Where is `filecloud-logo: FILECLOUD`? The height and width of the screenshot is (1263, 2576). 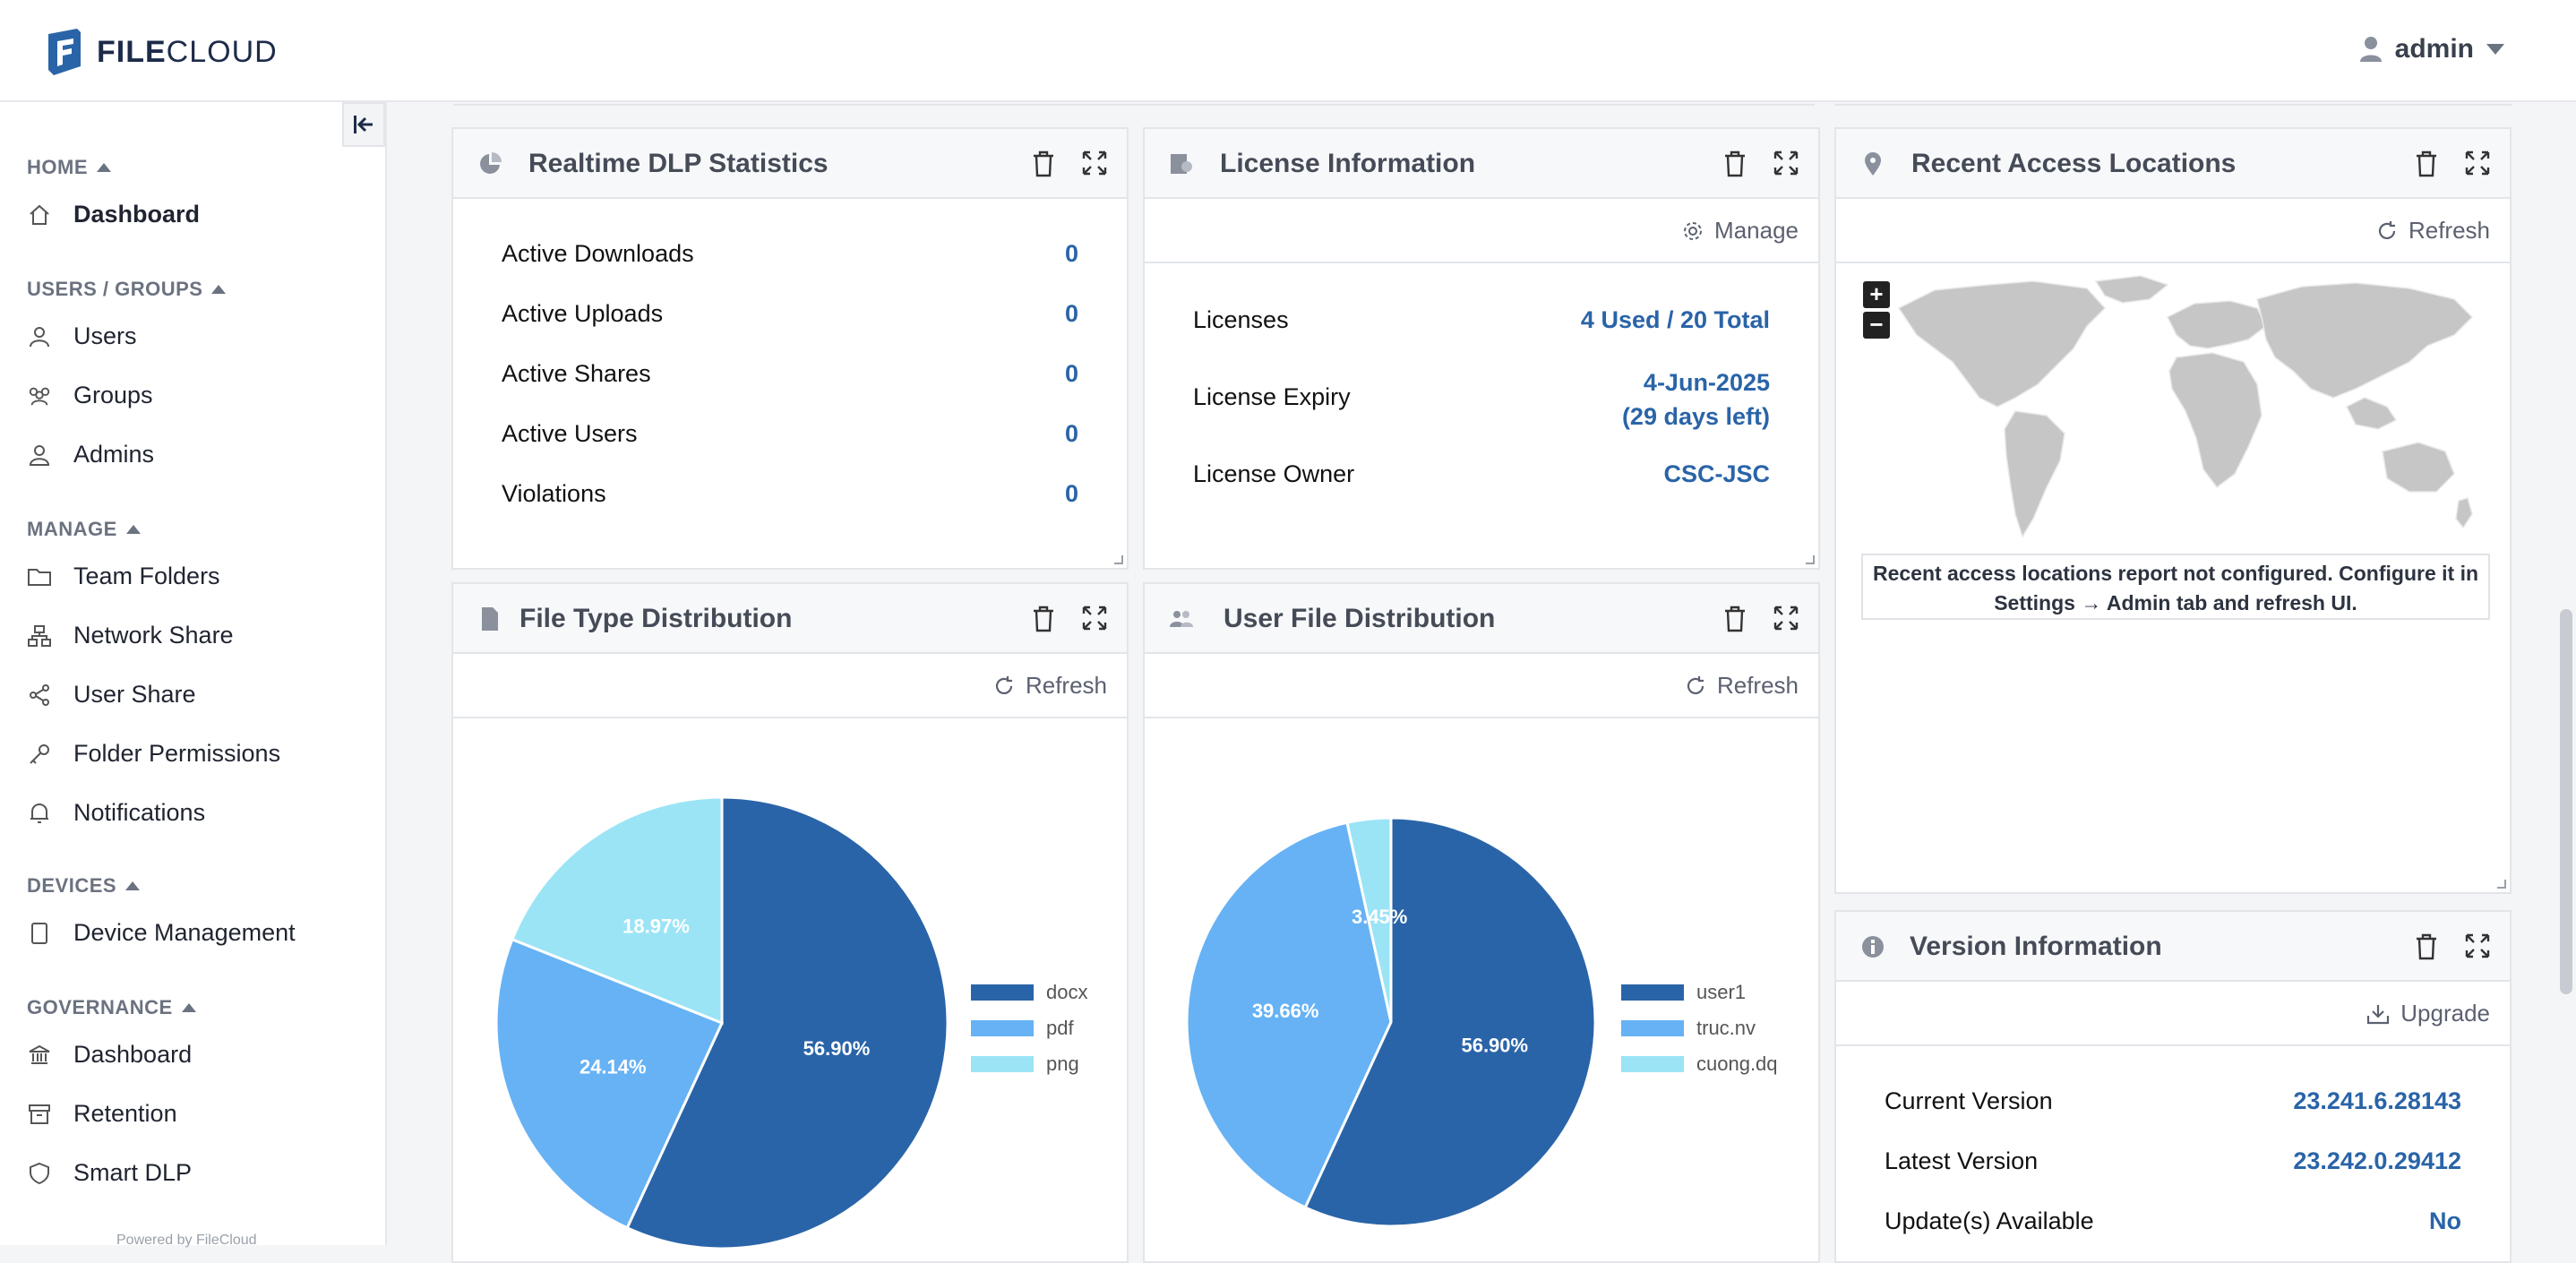 filecloud-logo: FILECLOUD is located at coordinates (161, 52).